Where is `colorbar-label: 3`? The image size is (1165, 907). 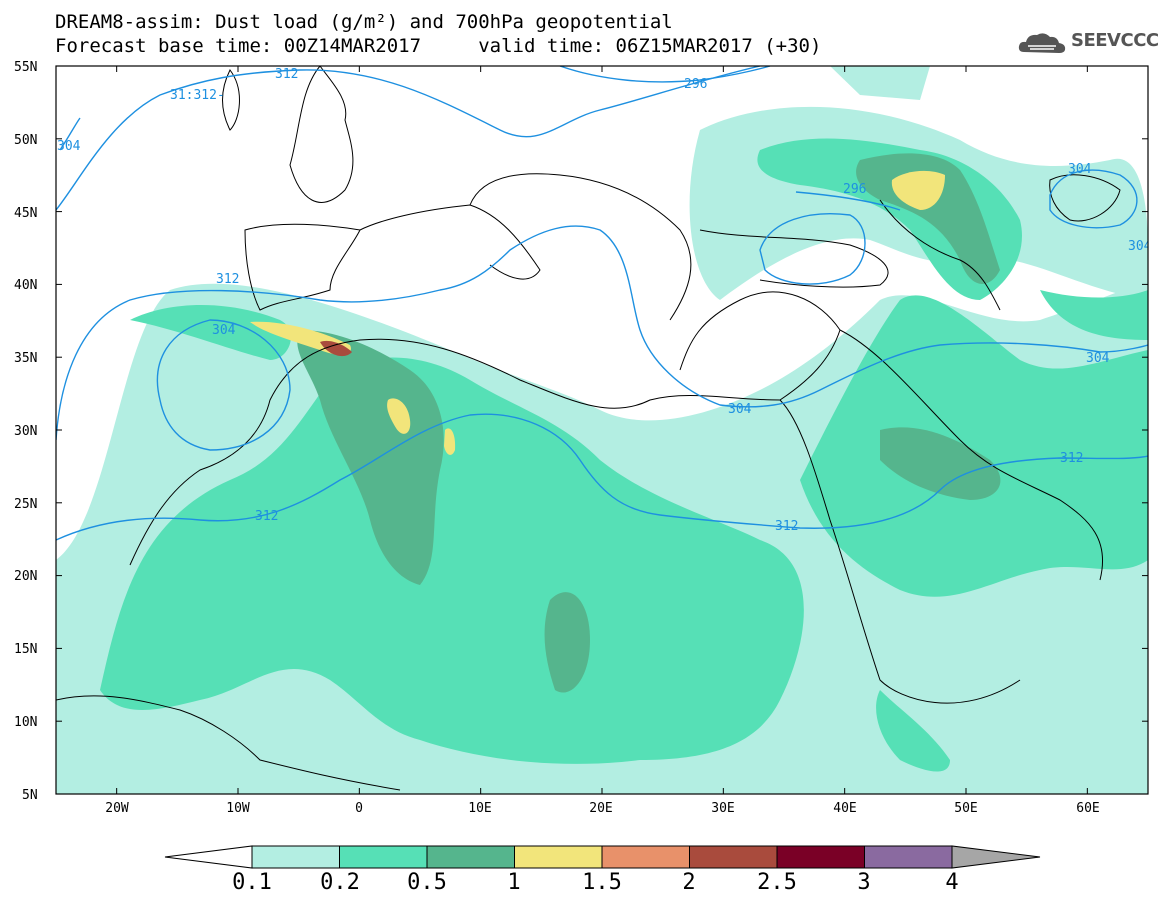 colorbar-label: 3 is located at coordinates (864, 882).